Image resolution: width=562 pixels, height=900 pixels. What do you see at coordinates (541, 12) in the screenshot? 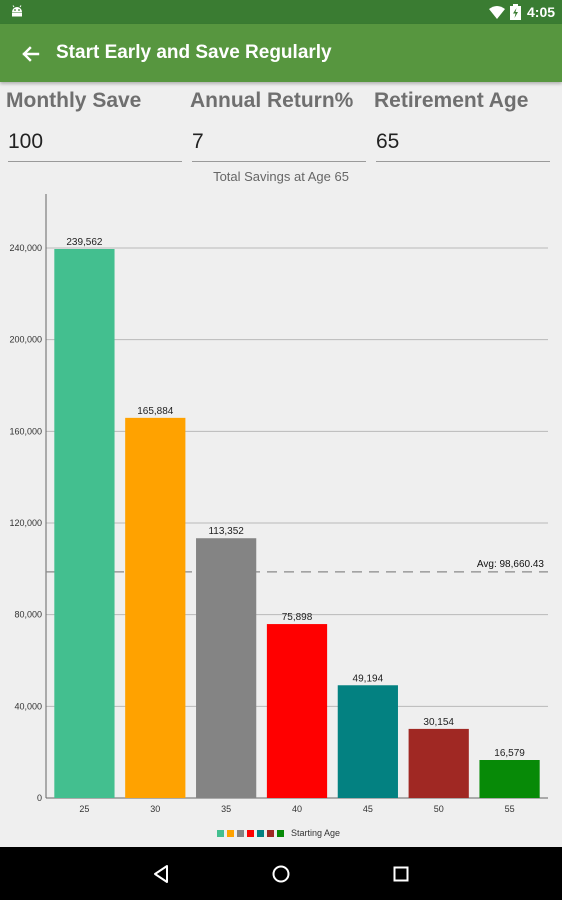
I see `status-clock: 4:05` at bounding box center [541, 12].